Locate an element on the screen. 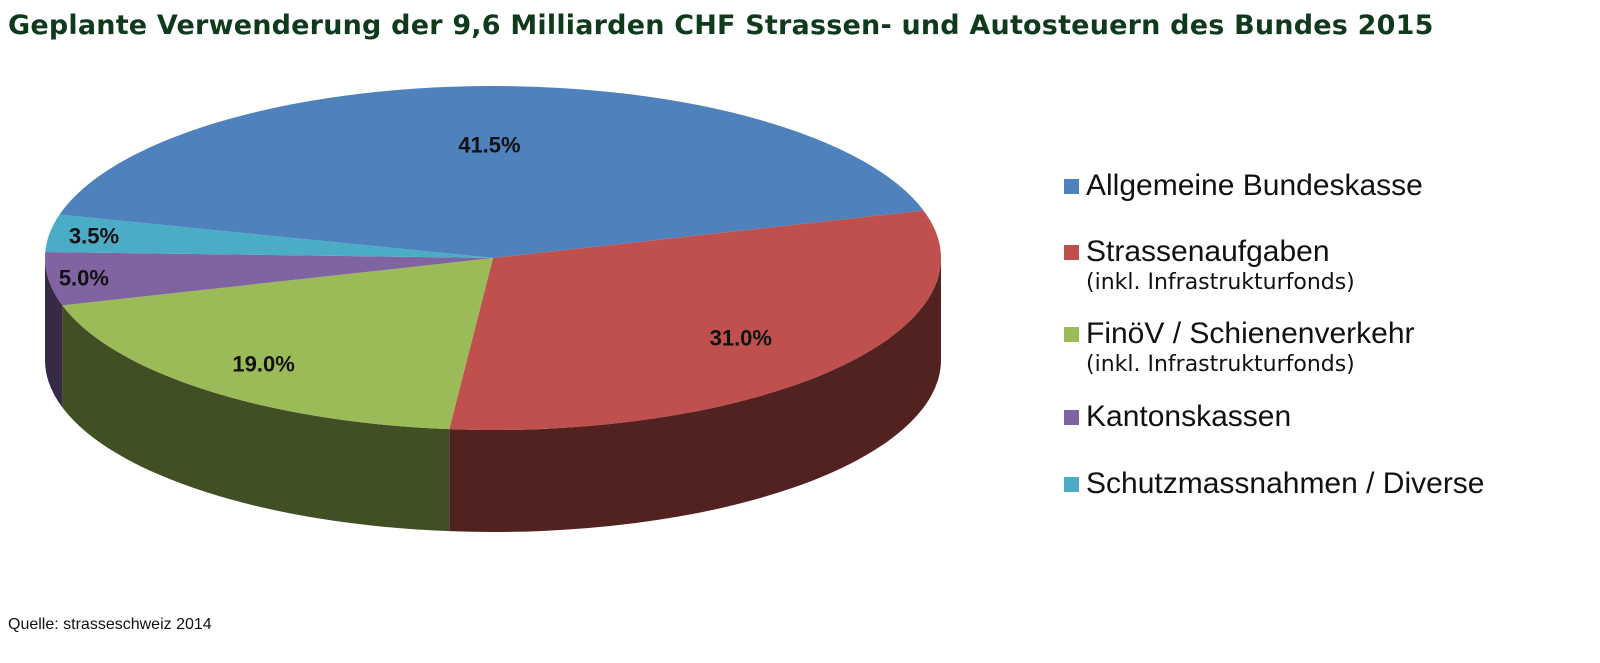 This screenshot has height=663, width=1600. data-label-4: 3.5% is located at coordinates (94, 236).